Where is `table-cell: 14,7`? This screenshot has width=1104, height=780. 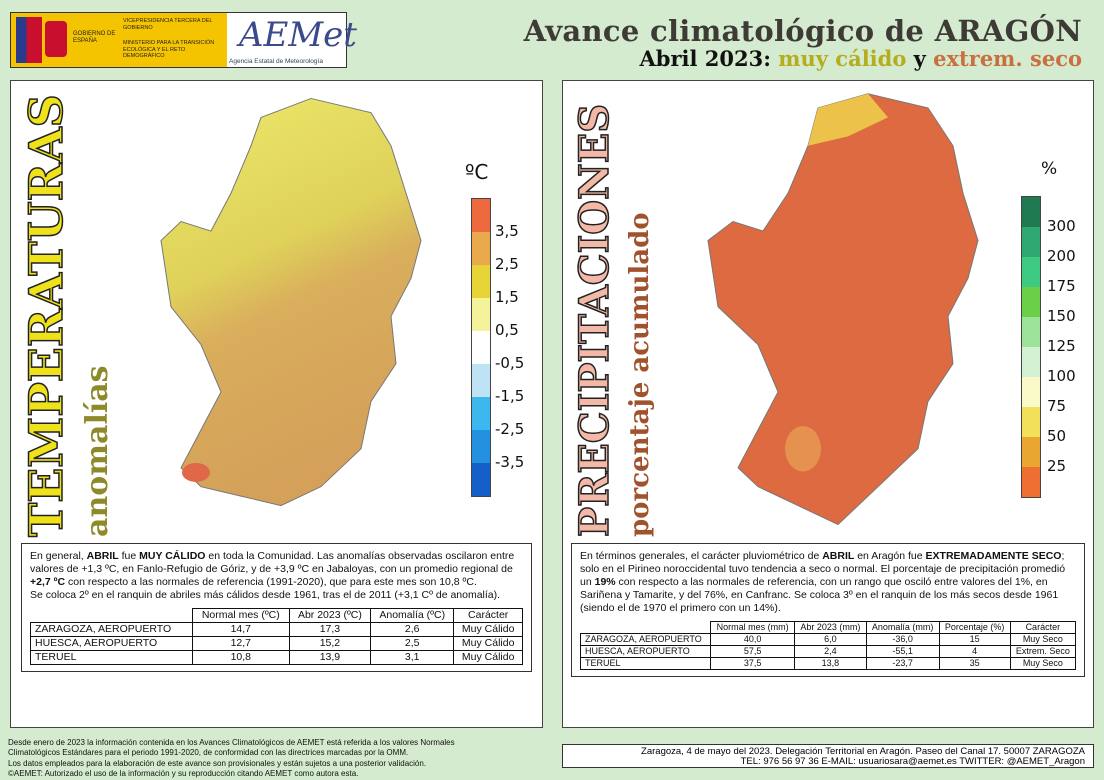 table-cell: 14,7 is located at coordinates (240, 629).